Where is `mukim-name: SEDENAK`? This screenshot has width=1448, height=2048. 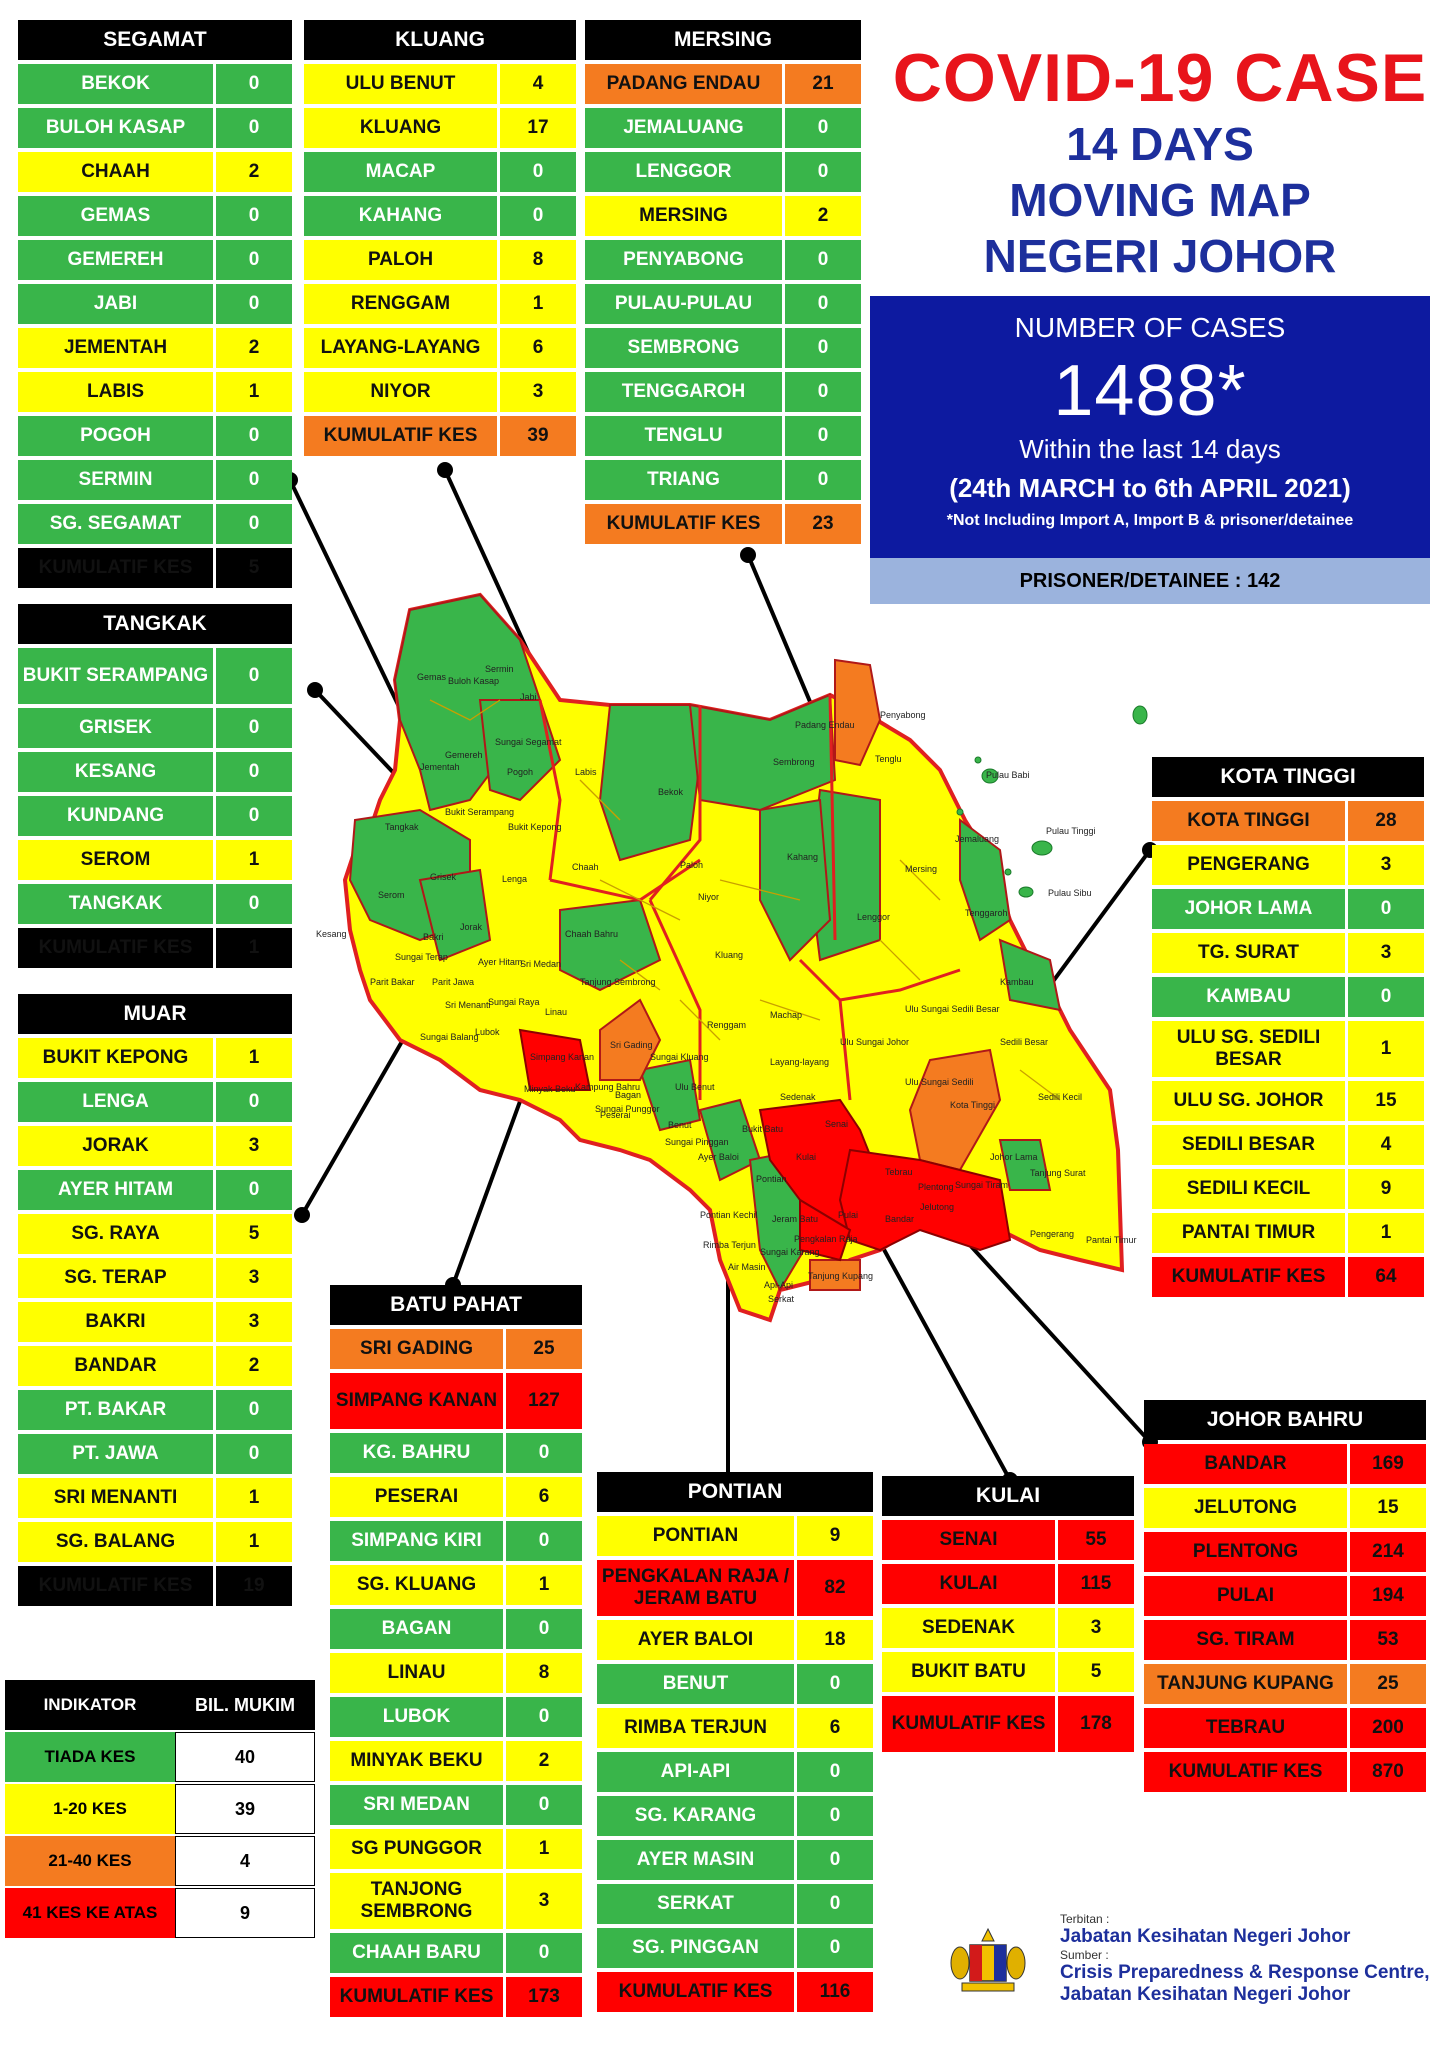
mukim-name: SEDENAK is located at coordinates (970, 1628).